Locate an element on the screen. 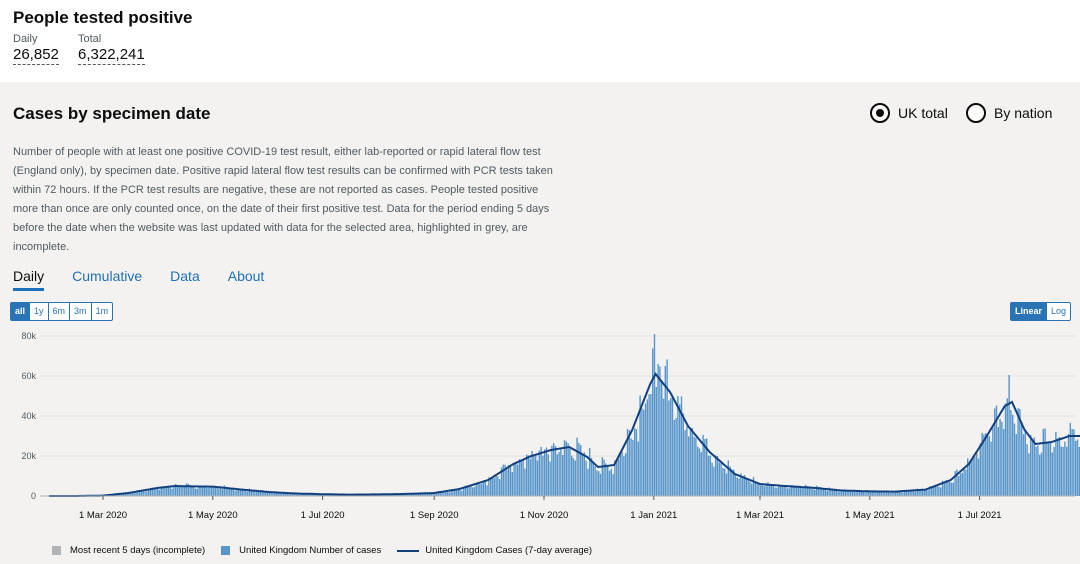 This screenshot has height=564, width=1080. tab-daily: Daily is located at coordinates (29, 279).